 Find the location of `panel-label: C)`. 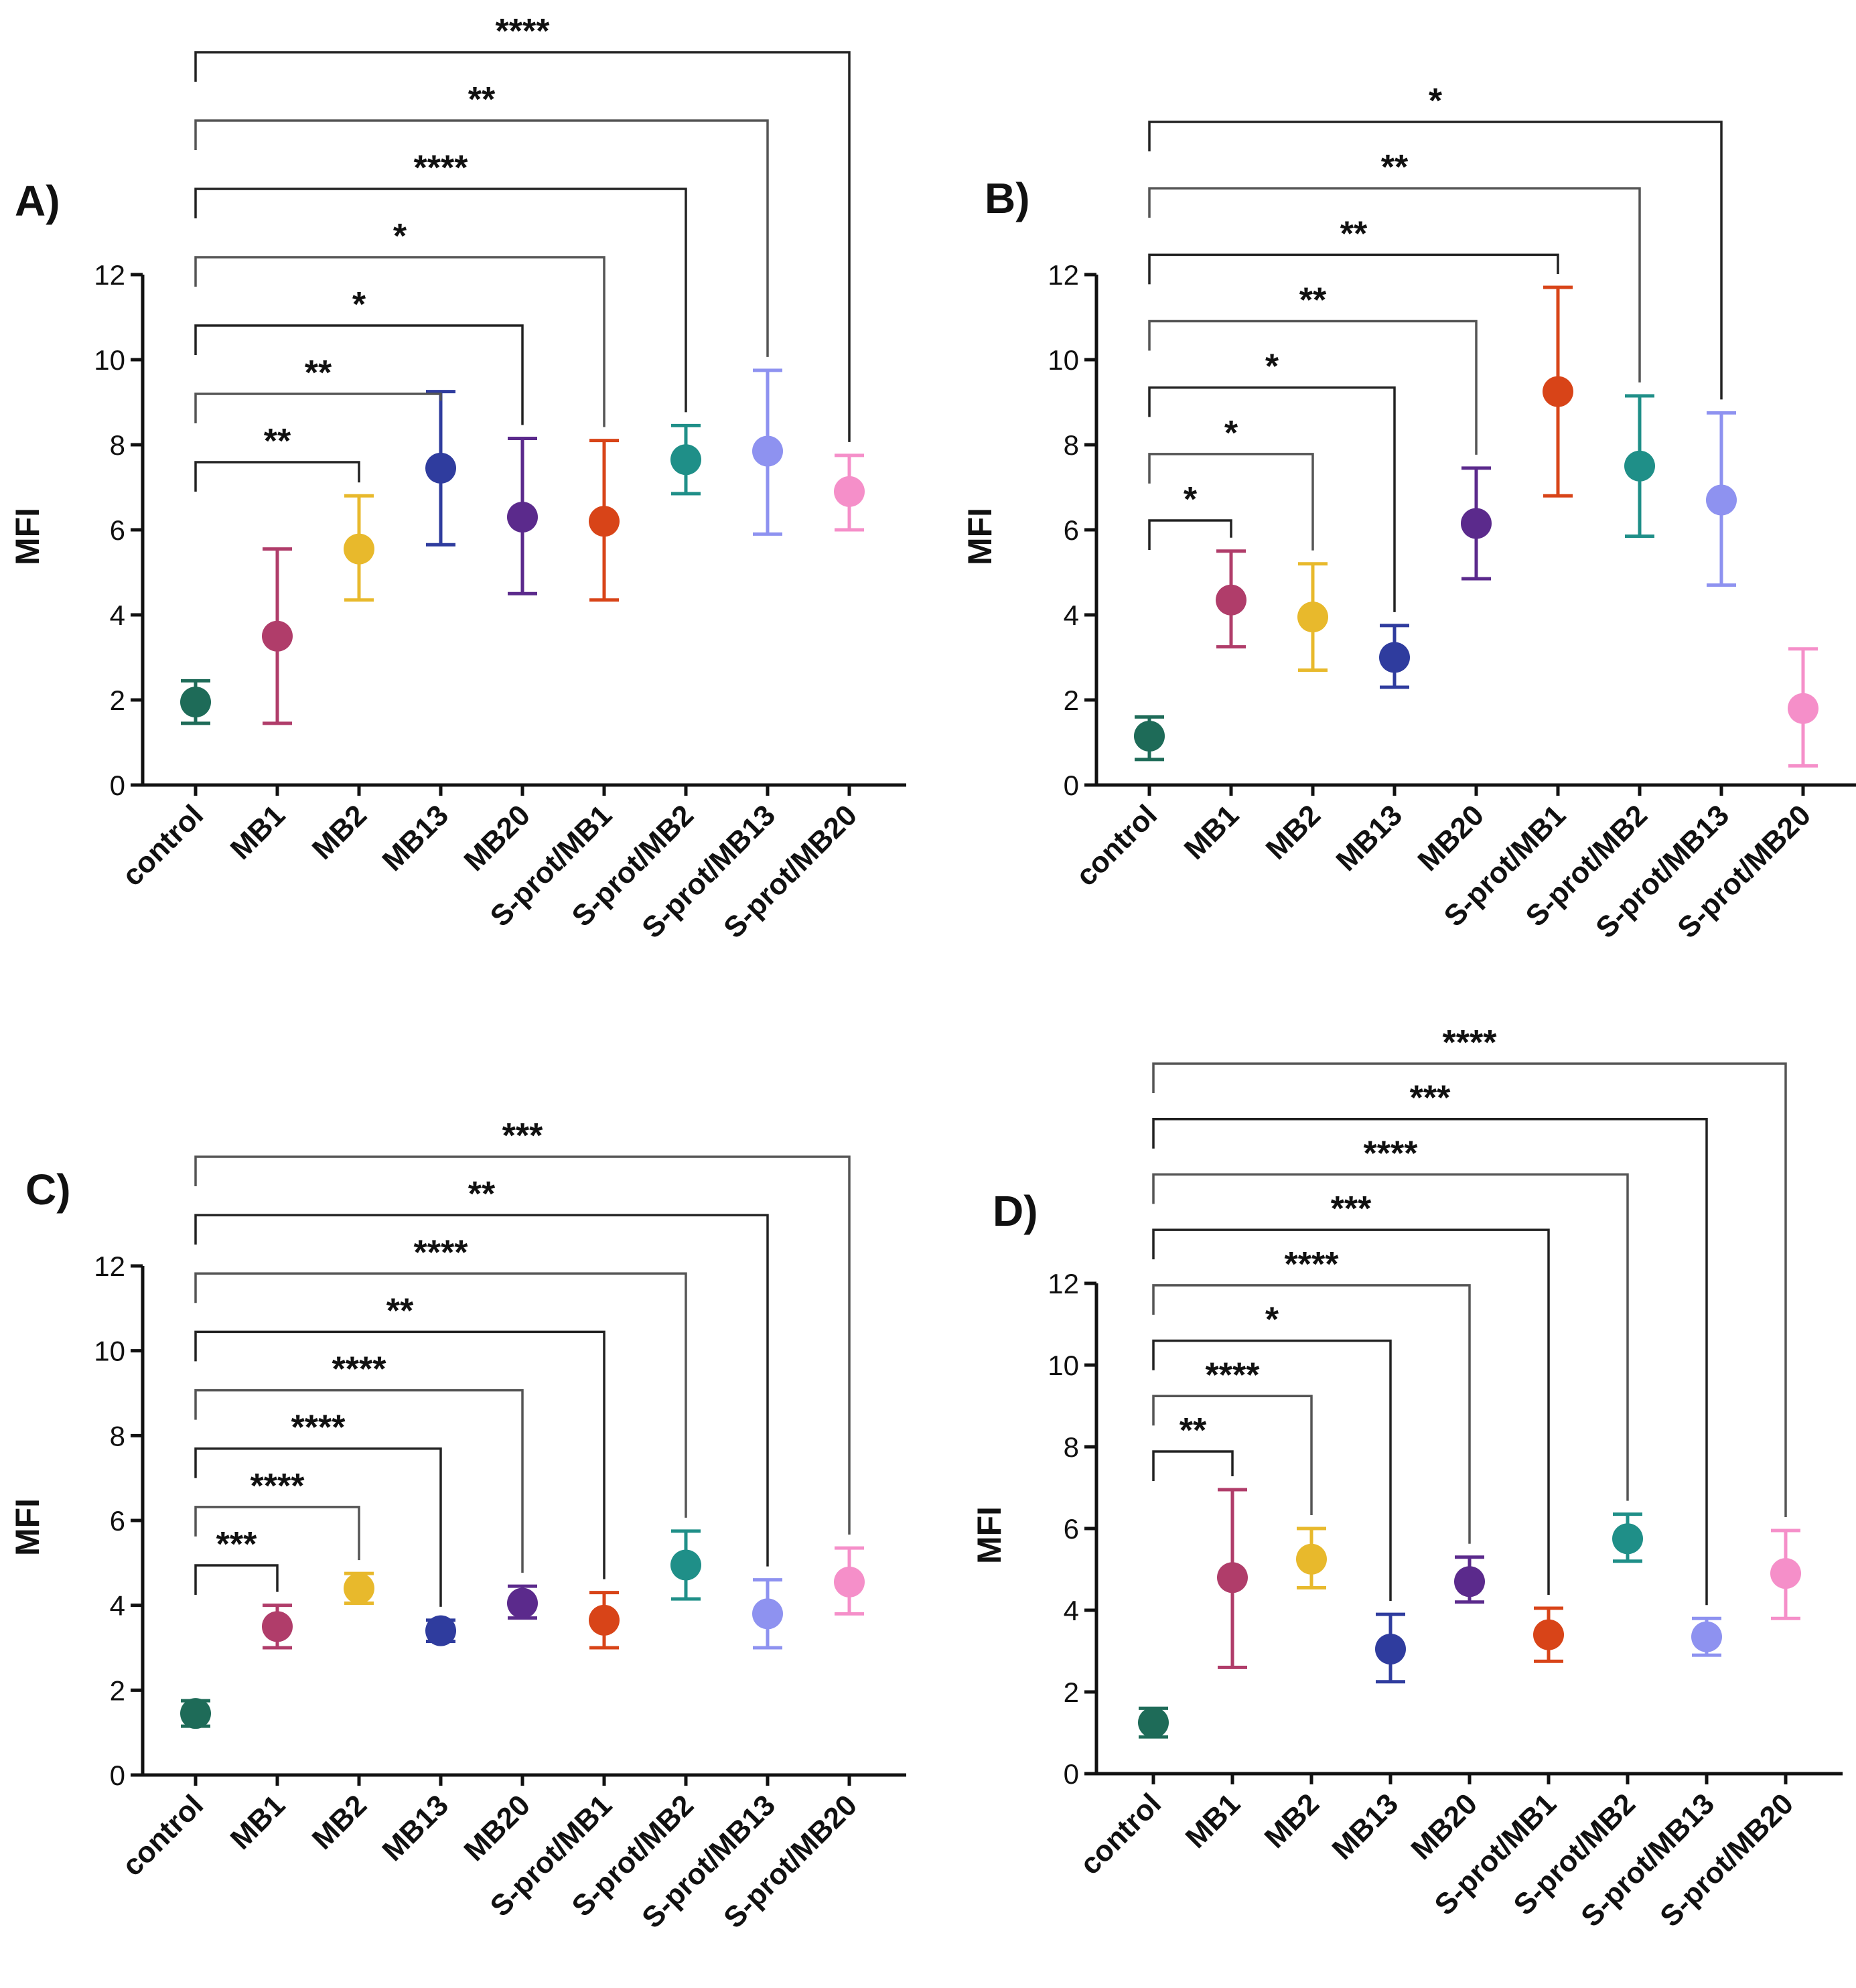

panel-label: C) is located at coordinates (48, 1189).